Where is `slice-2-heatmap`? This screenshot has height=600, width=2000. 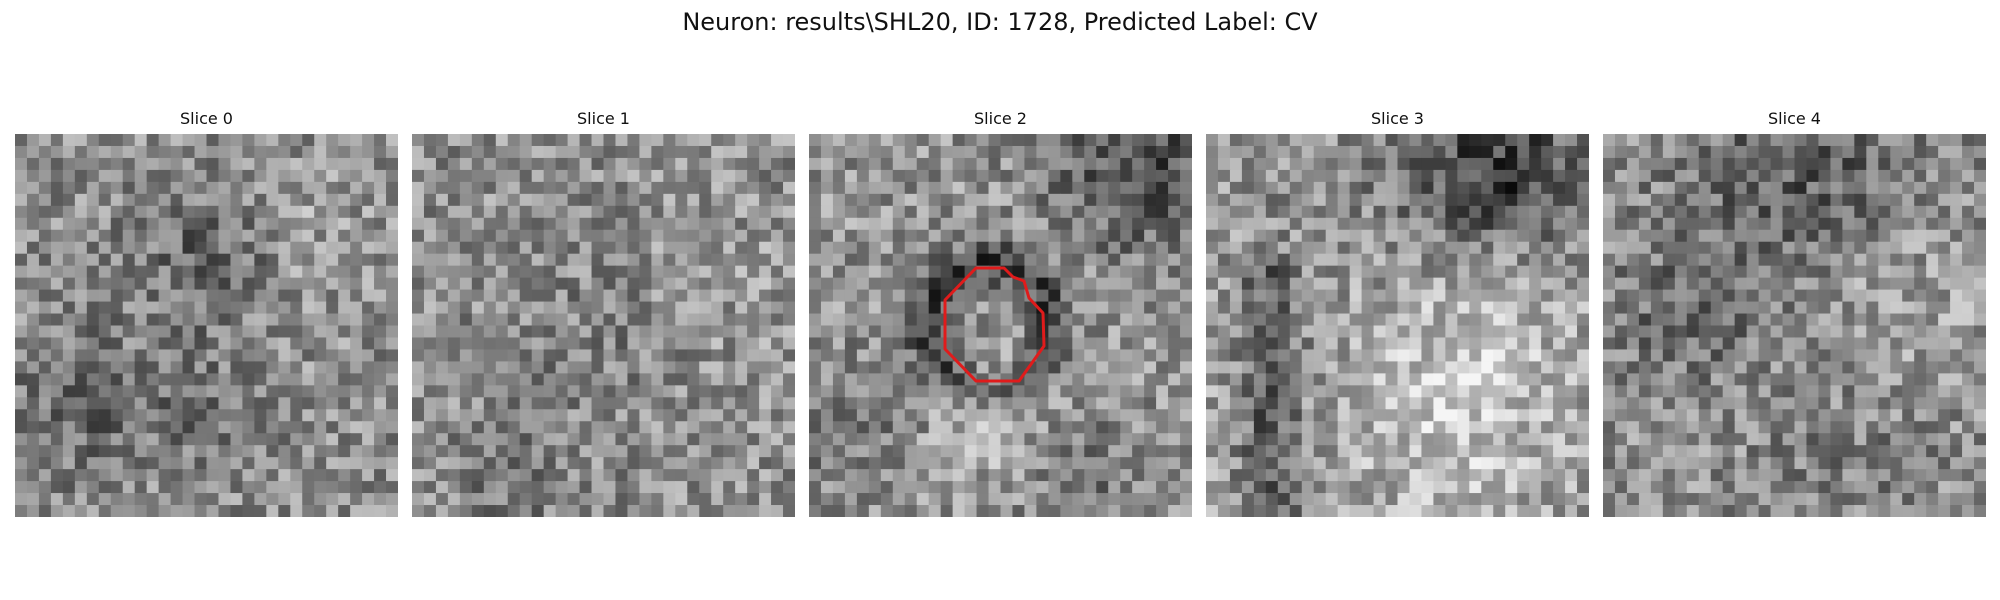 slice-2-heatmap is located at coordinates (1000, 325).